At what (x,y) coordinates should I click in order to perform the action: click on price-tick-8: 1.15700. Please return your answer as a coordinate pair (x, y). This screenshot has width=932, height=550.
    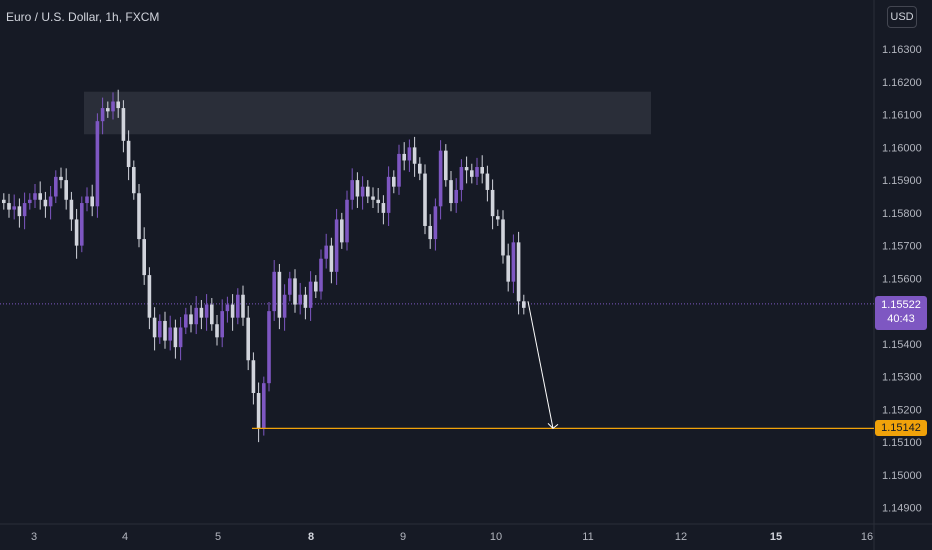
    Looking at the image, I should click on (902, 247).